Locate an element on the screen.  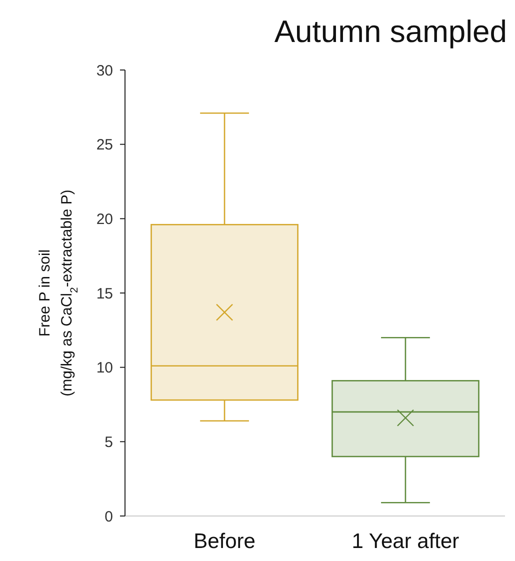
y-tick-label: 0 is located at coordinates (108, 517).